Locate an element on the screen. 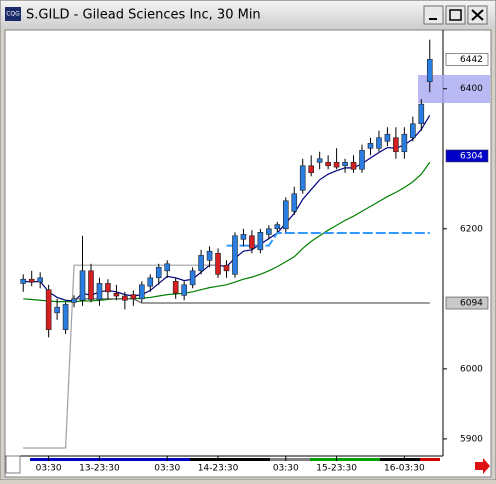 The width and height of the screenshot is (496, 484). price-marker-label: 6442 is located at coordinates (471, 60).